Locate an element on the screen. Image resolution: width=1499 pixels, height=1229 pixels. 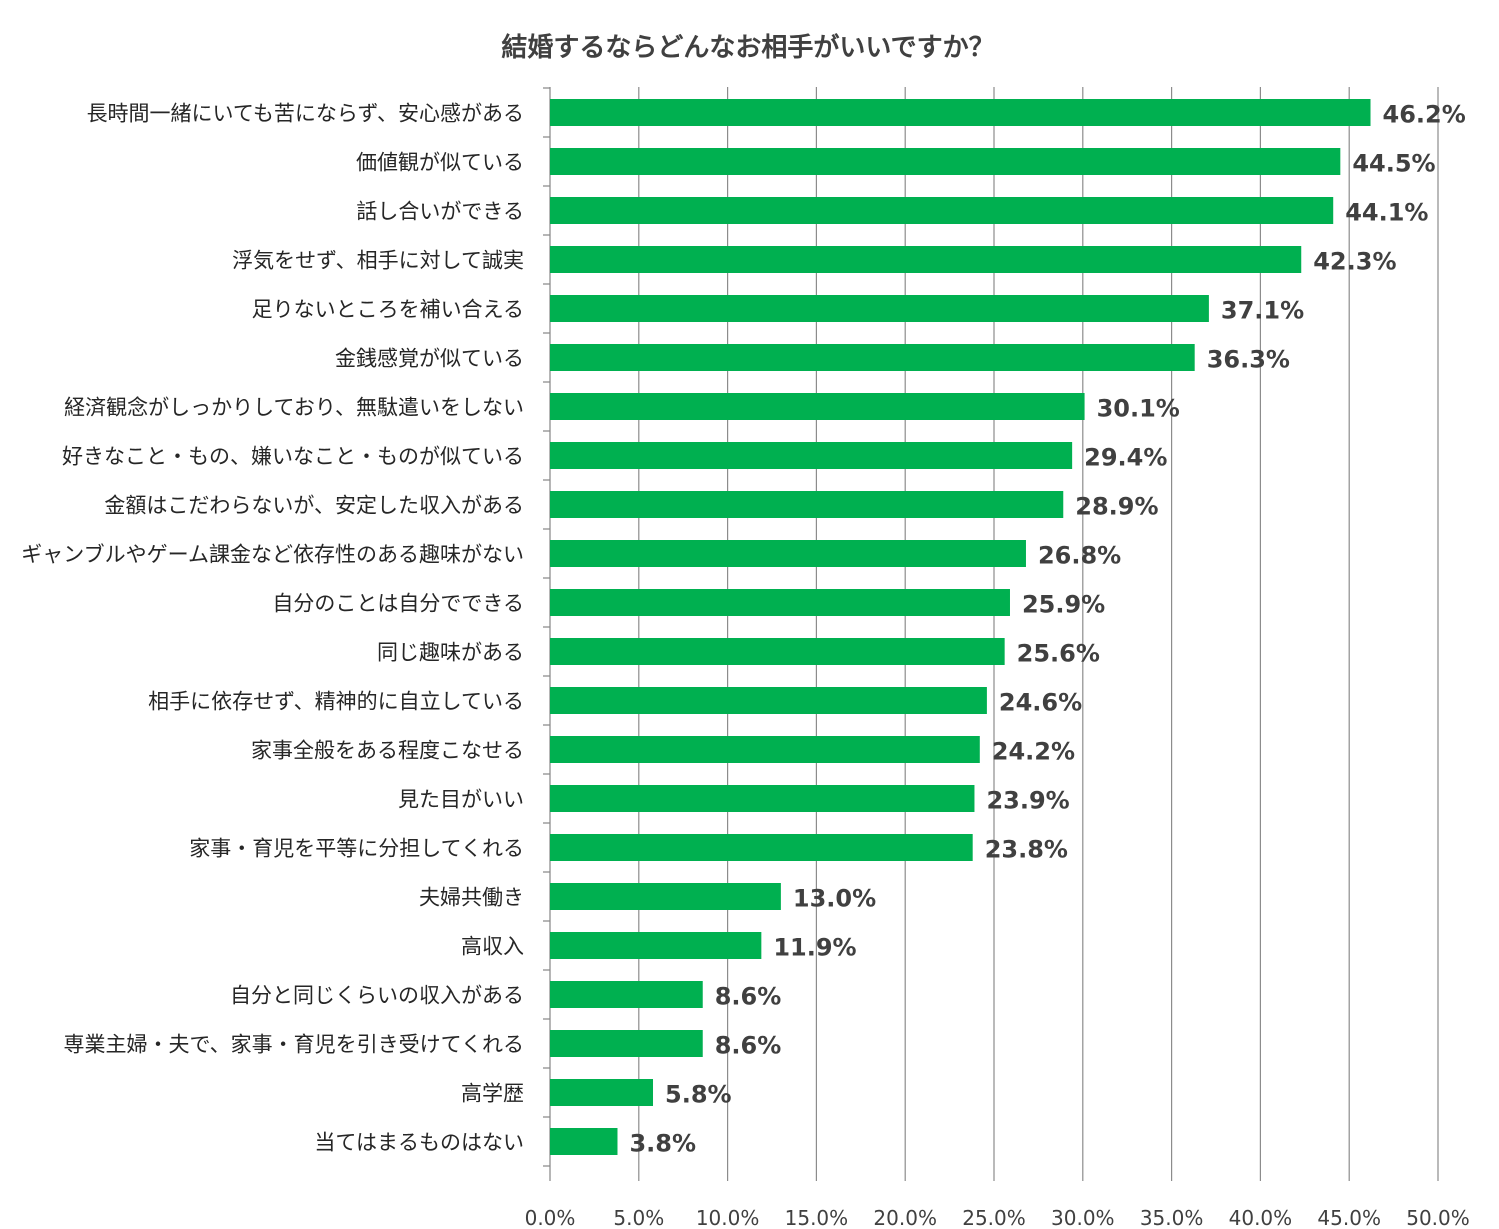
category-label: 価値観が似ている is located at coordinates (440, 163).